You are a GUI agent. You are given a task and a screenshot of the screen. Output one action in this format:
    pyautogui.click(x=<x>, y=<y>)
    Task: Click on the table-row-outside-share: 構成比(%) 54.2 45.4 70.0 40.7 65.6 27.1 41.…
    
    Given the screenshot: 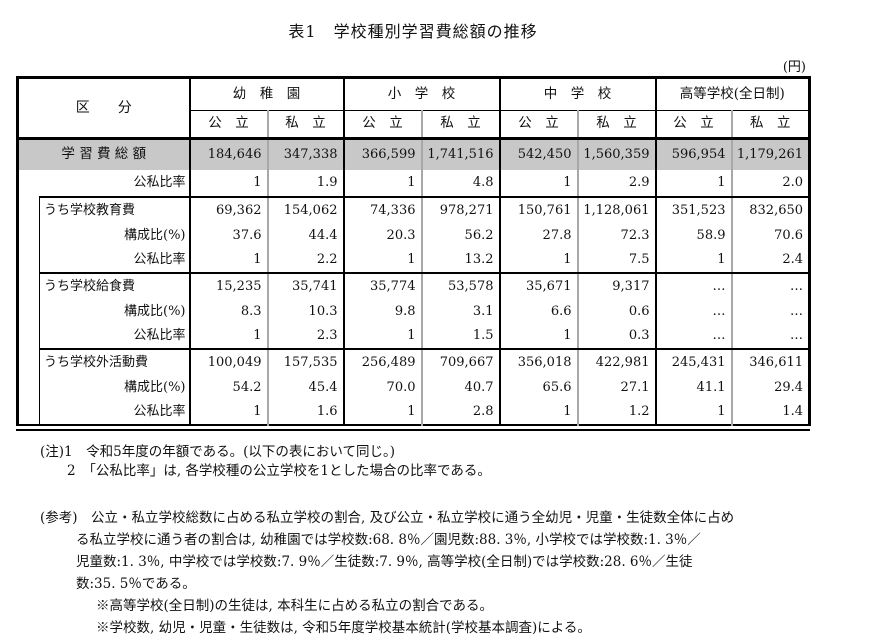 What is the action you would take?
    pyautogui.click(x=414, y=387)
    